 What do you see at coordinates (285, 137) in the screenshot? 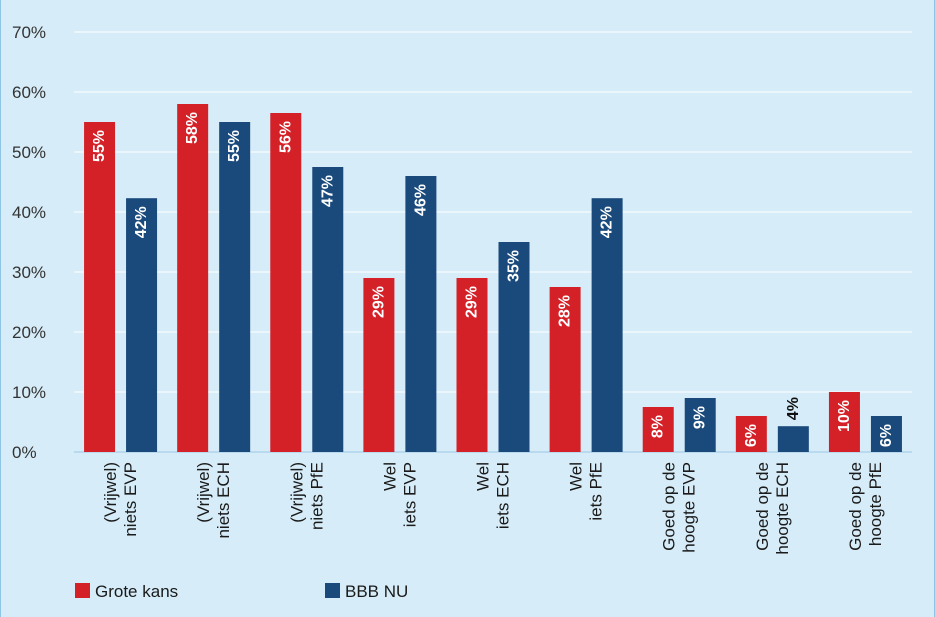
I see `data-label: 56%` at bounding box center [285, 137].